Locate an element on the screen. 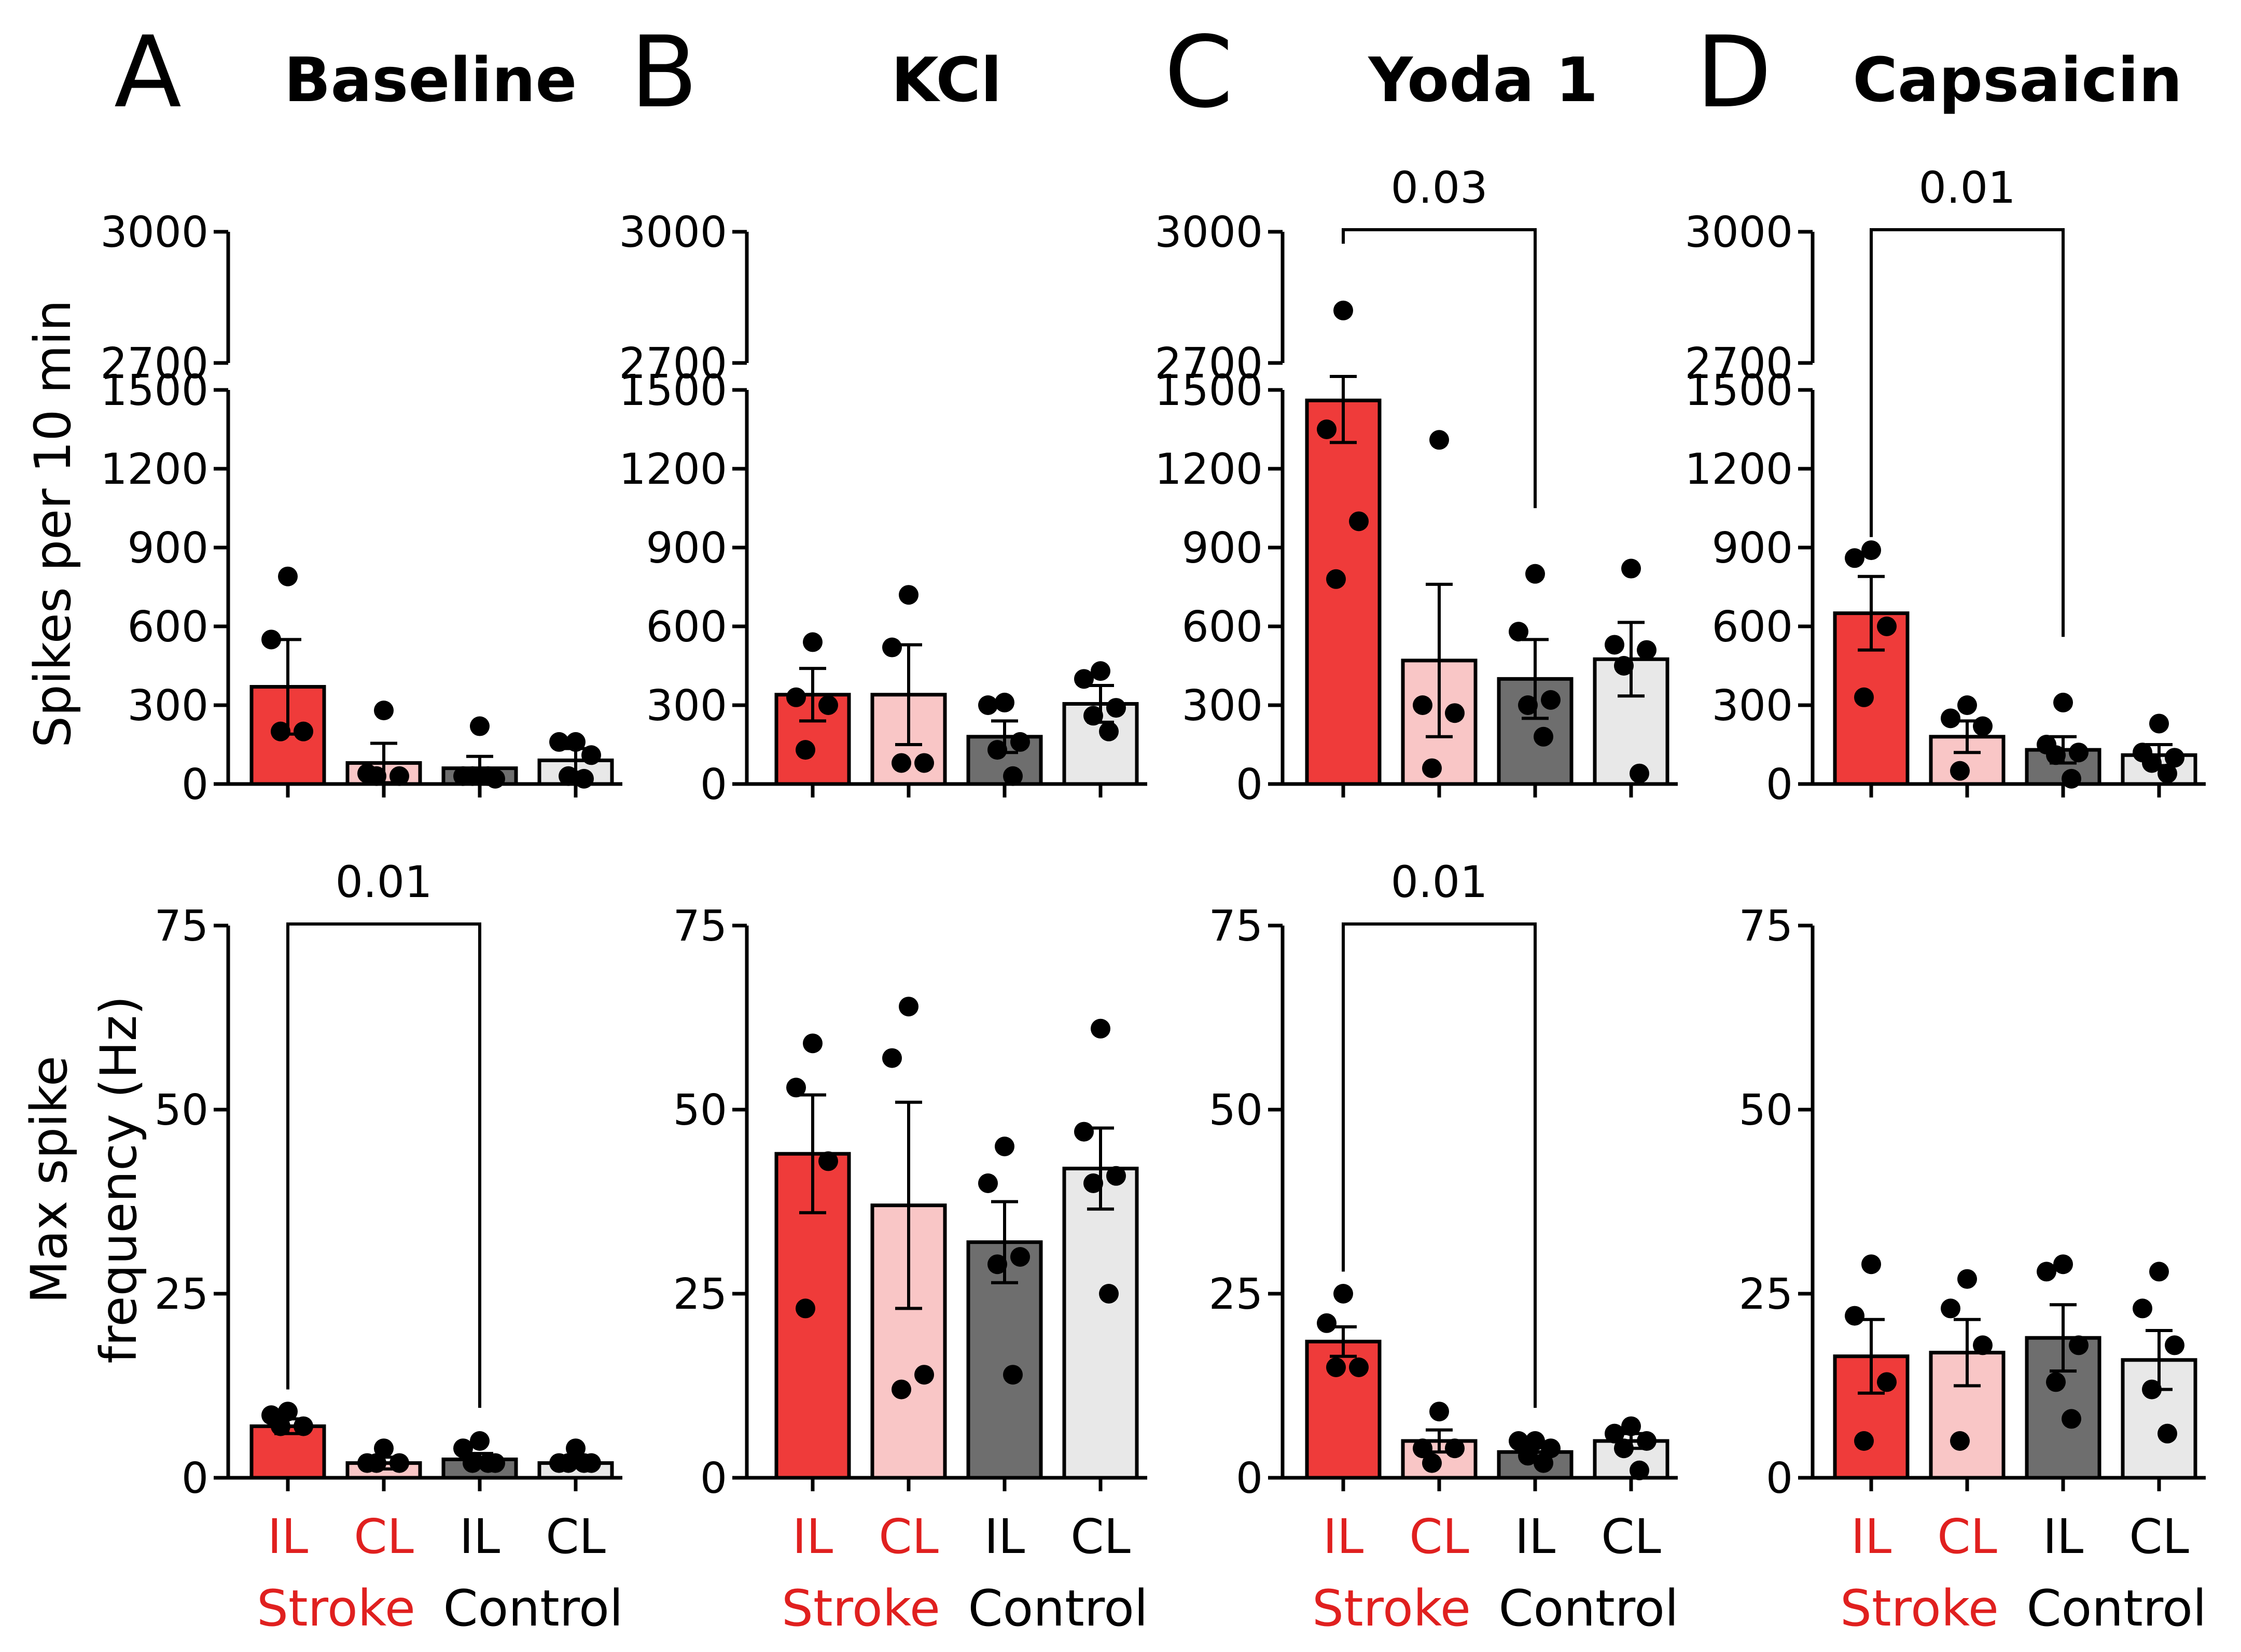 This screenshot has width=2241, height=1652. y-axis-label-max-frequency-line1: Max spike is located at coordinates (49, 1180).